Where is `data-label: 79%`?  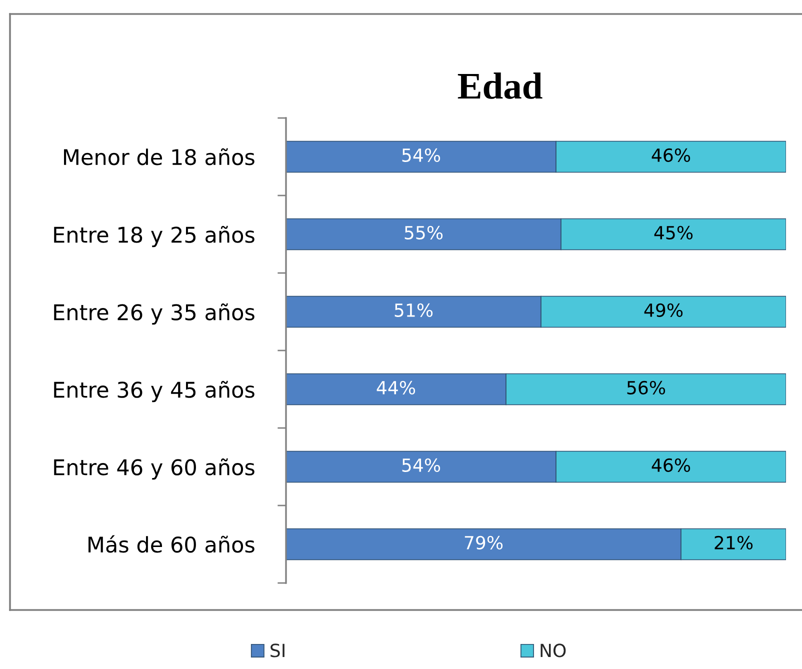 data-label: 79% is located at coordinates (483, 543).